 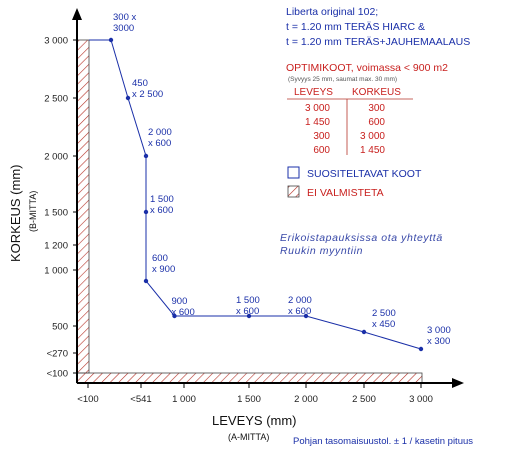 I want to click on optimal-subtitle: (Syvyys 25 mm, saumat max. 30 mm), so click(x=342, y=79).